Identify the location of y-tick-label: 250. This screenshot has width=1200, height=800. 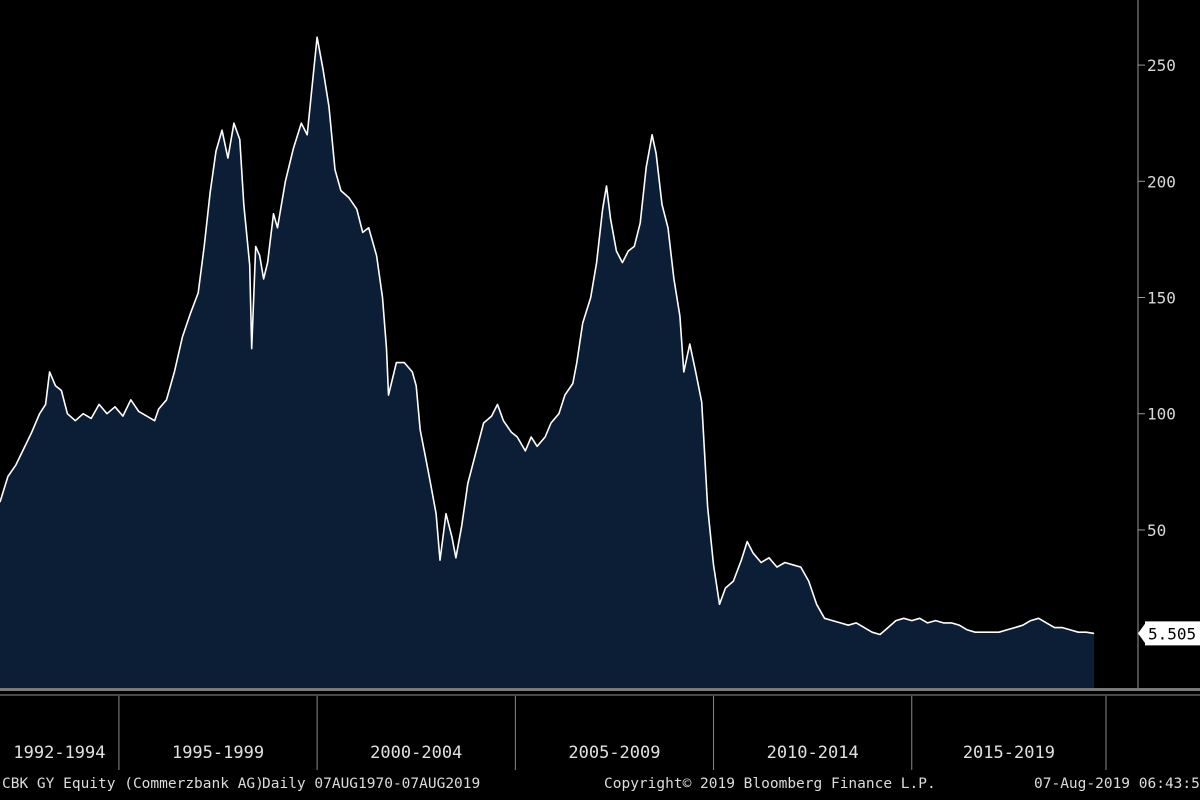
(1161, 65).